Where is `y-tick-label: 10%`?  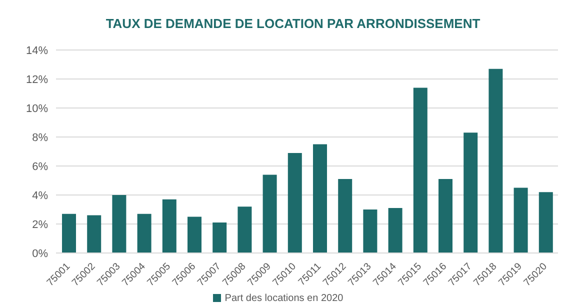
y-tick-label: 10% is located at coordinates (37, 108).